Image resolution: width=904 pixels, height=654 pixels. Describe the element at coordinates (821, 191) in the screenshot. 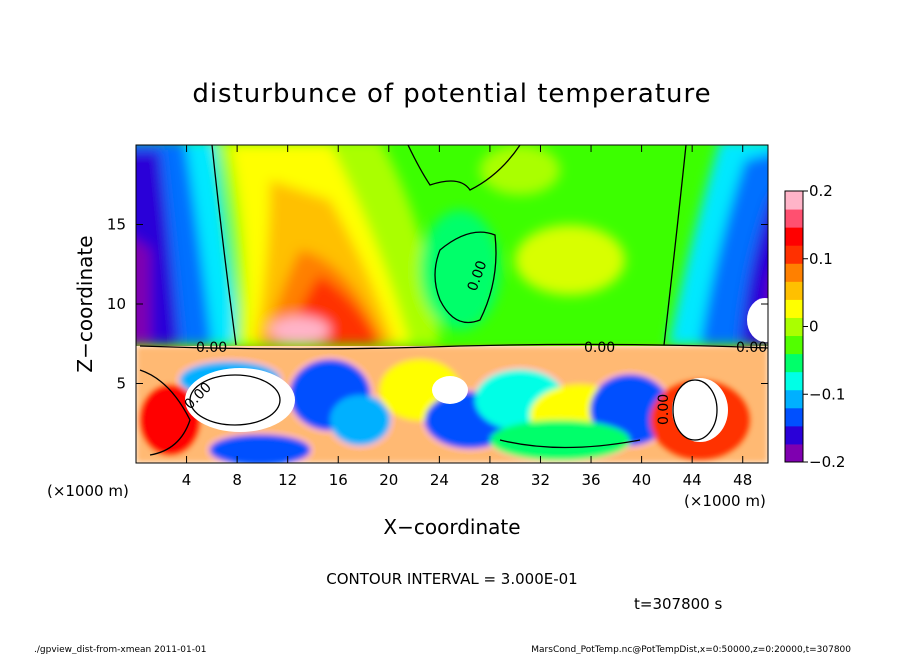

I see `colorbar-tick-label: 0.2` at that location.